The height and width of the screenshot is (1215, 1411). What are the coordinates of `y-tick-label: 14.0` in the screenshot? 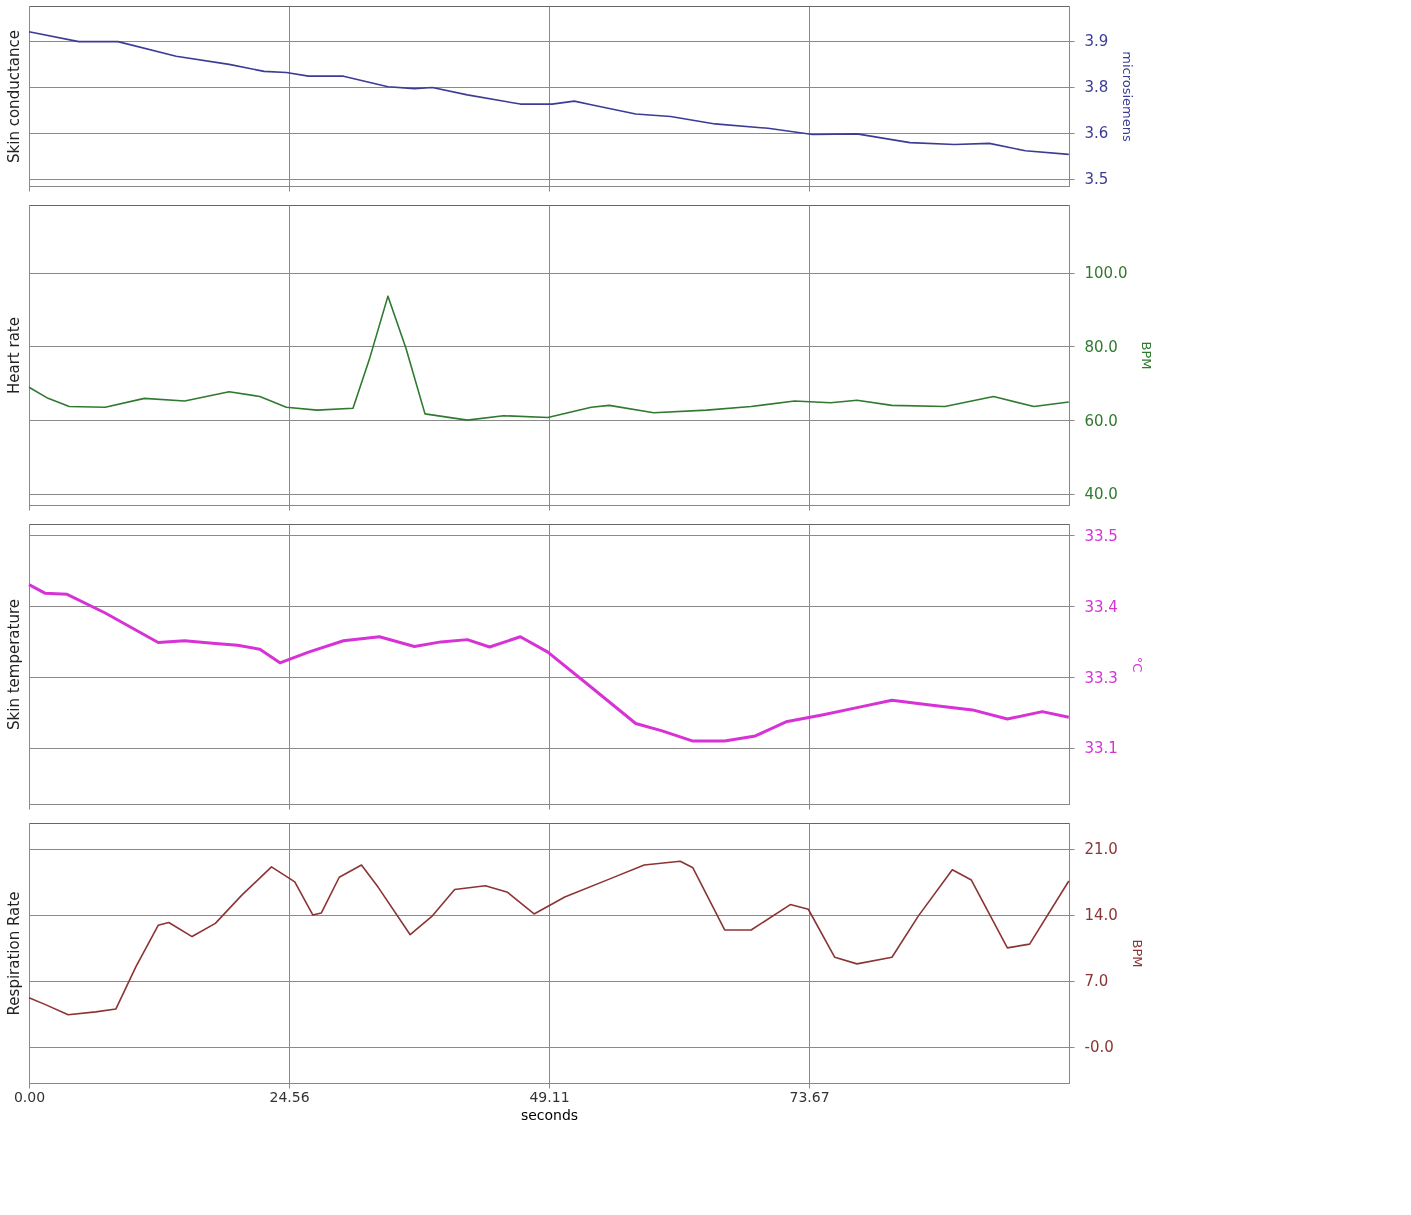 It's located at (1101, 915).